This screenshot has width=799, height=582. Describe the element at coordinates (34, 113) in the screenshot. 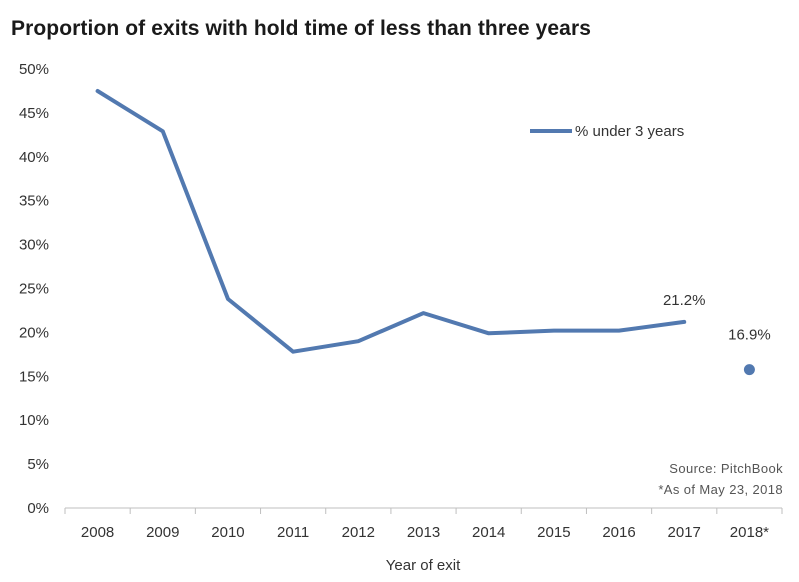

I see `y-tick-label: 45%` at that location.